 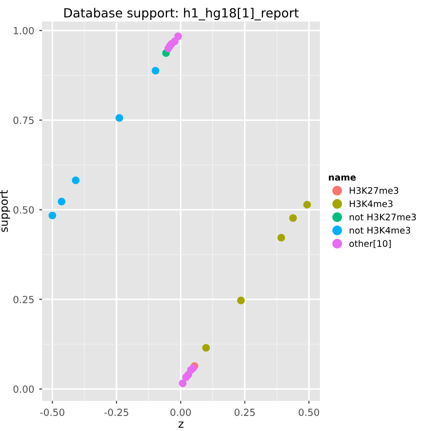 What do you see at coordinates (371, 204) in the screenshot?
I see `legend-label: H3K4me3` at bounding box center [371, 204].